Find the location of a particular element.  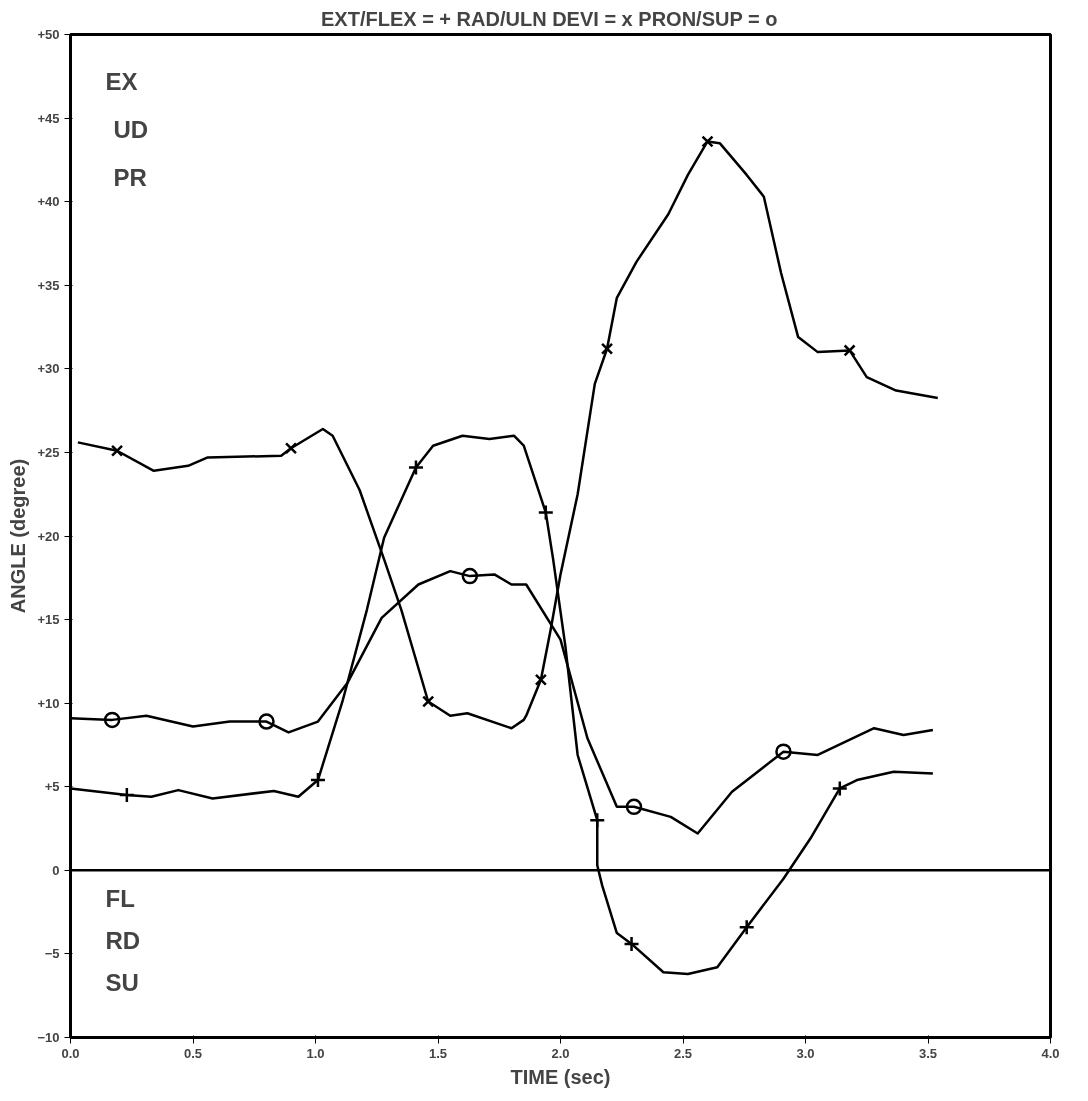

y-tick-label: +5 is located at coordinates (52, 787).